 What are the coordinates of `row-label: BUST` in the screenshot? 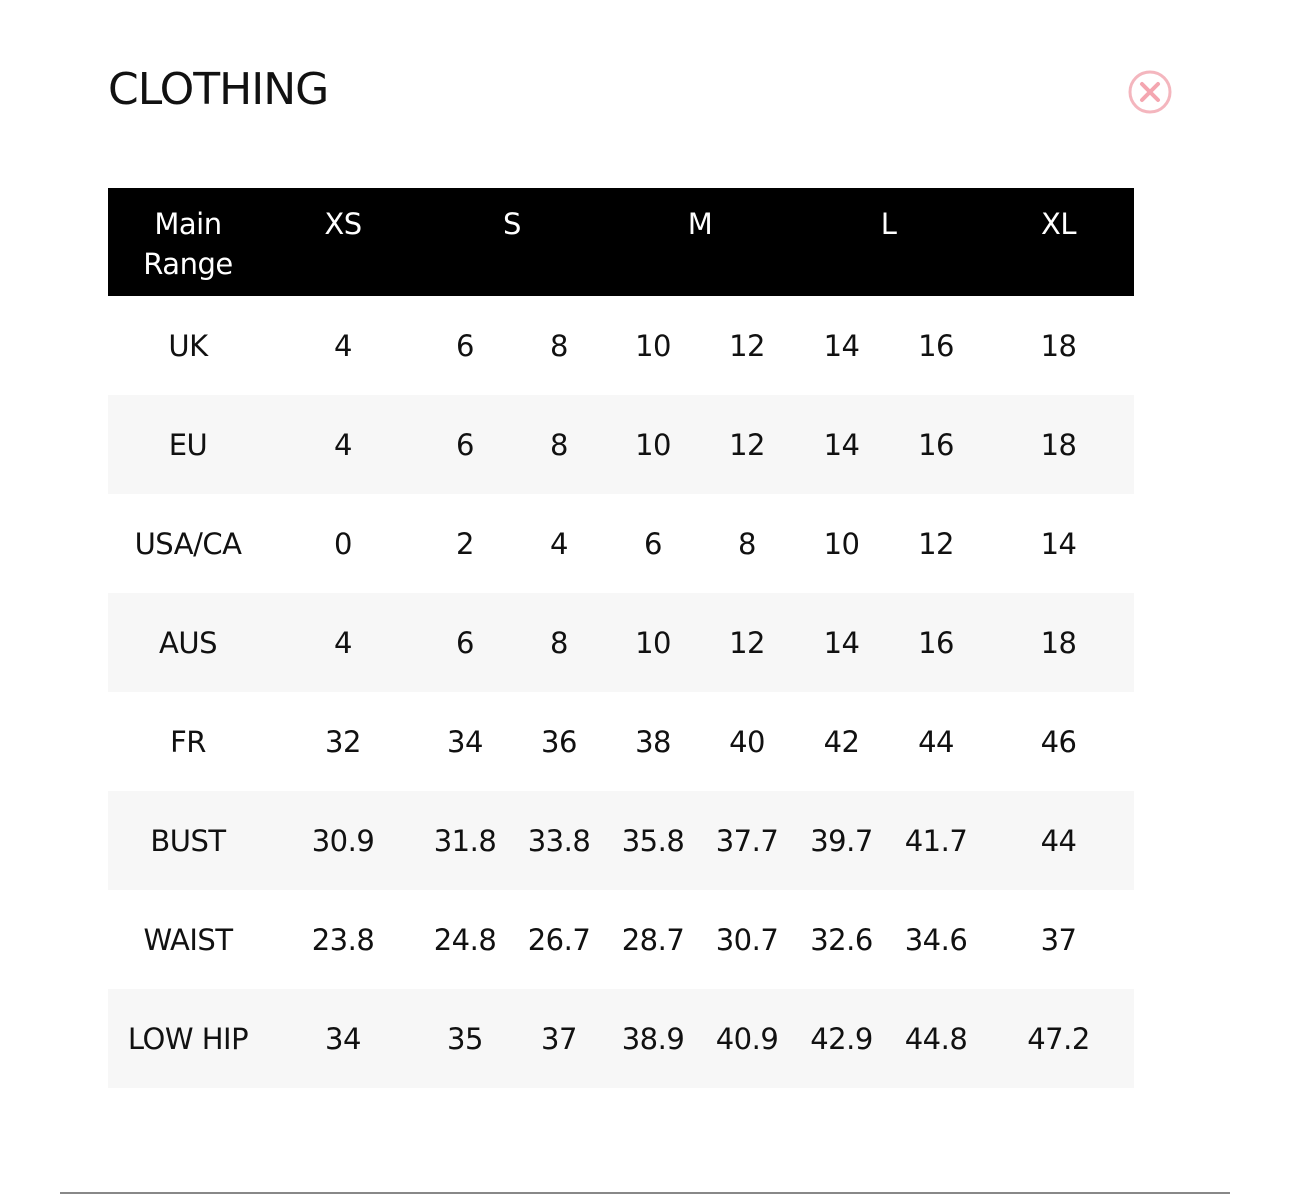 It's located at (188, 840).